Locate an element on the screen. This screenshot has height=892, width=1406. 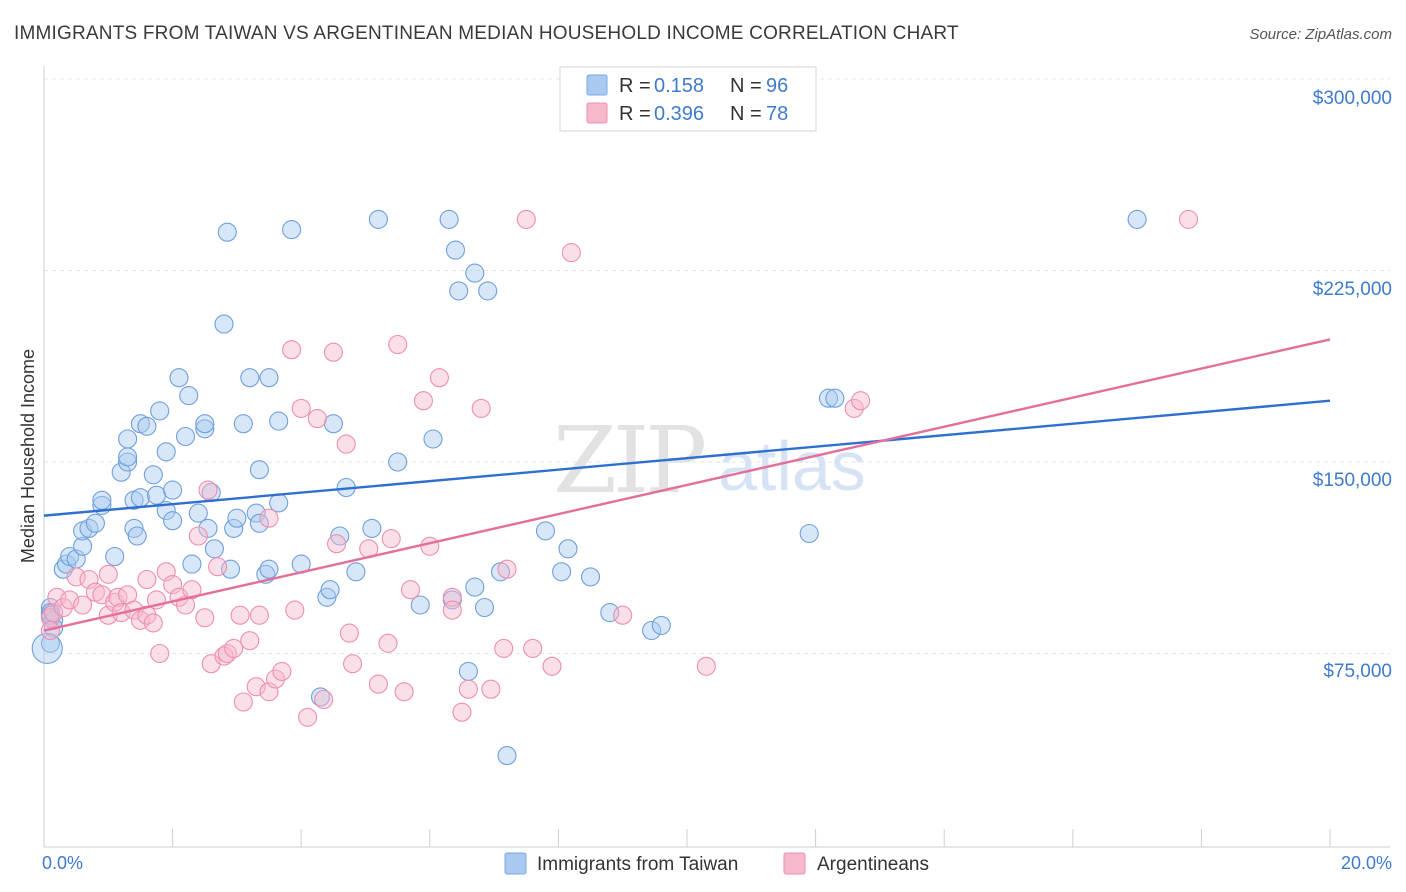
legend-n-value-argentineans: 78 is located at coordinates (777, 114).